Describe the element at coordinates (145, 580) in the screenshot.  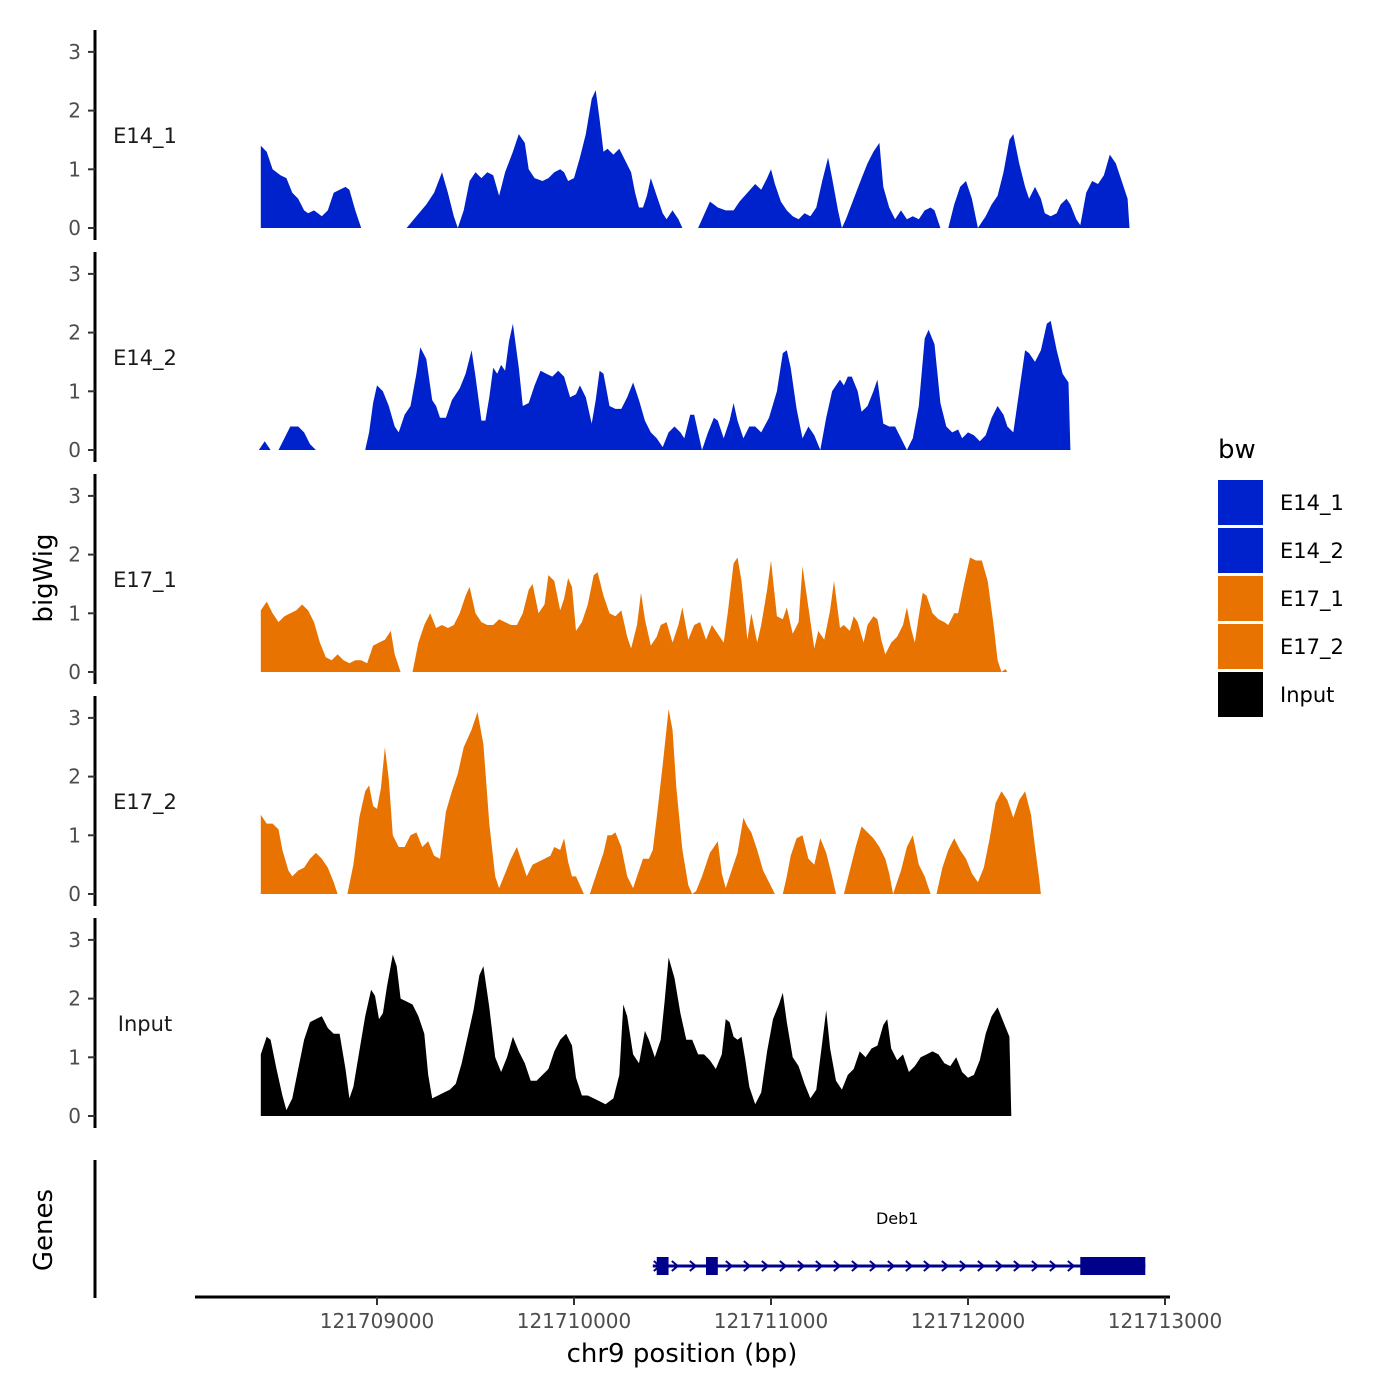
I see `track-label: E17_1` at that location.